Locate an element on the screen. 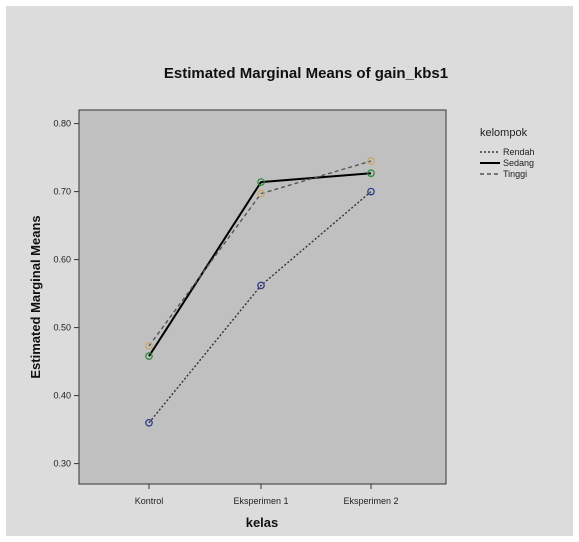 The width and height of the screenshot is (579, 542). y-axis: 0.30 0.40 0.50 0.60 0.70 0.80 is located at coordinates (66, 294).